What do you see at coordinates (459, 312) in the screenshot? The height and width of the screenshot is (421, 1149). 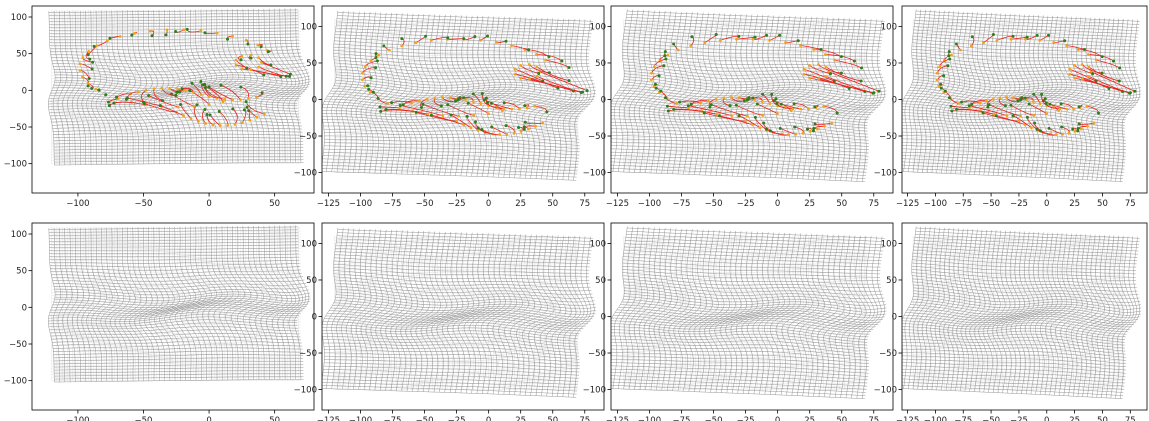 I see `plot-area` at bounding box center [459, 312].